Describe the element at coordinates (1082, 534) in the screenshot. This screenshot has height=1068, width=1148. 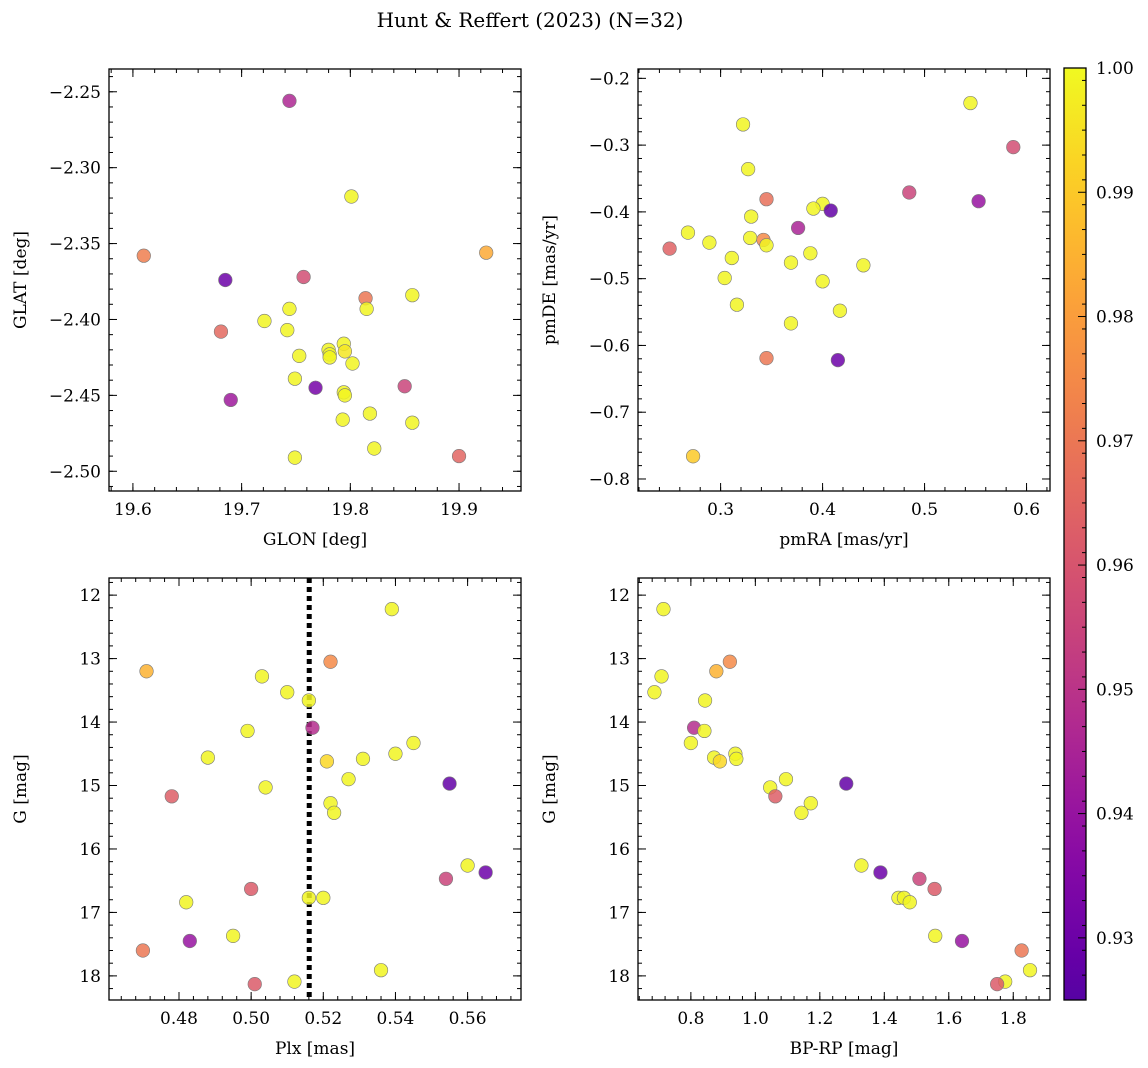
I see `colorbar-ticks` at that location.